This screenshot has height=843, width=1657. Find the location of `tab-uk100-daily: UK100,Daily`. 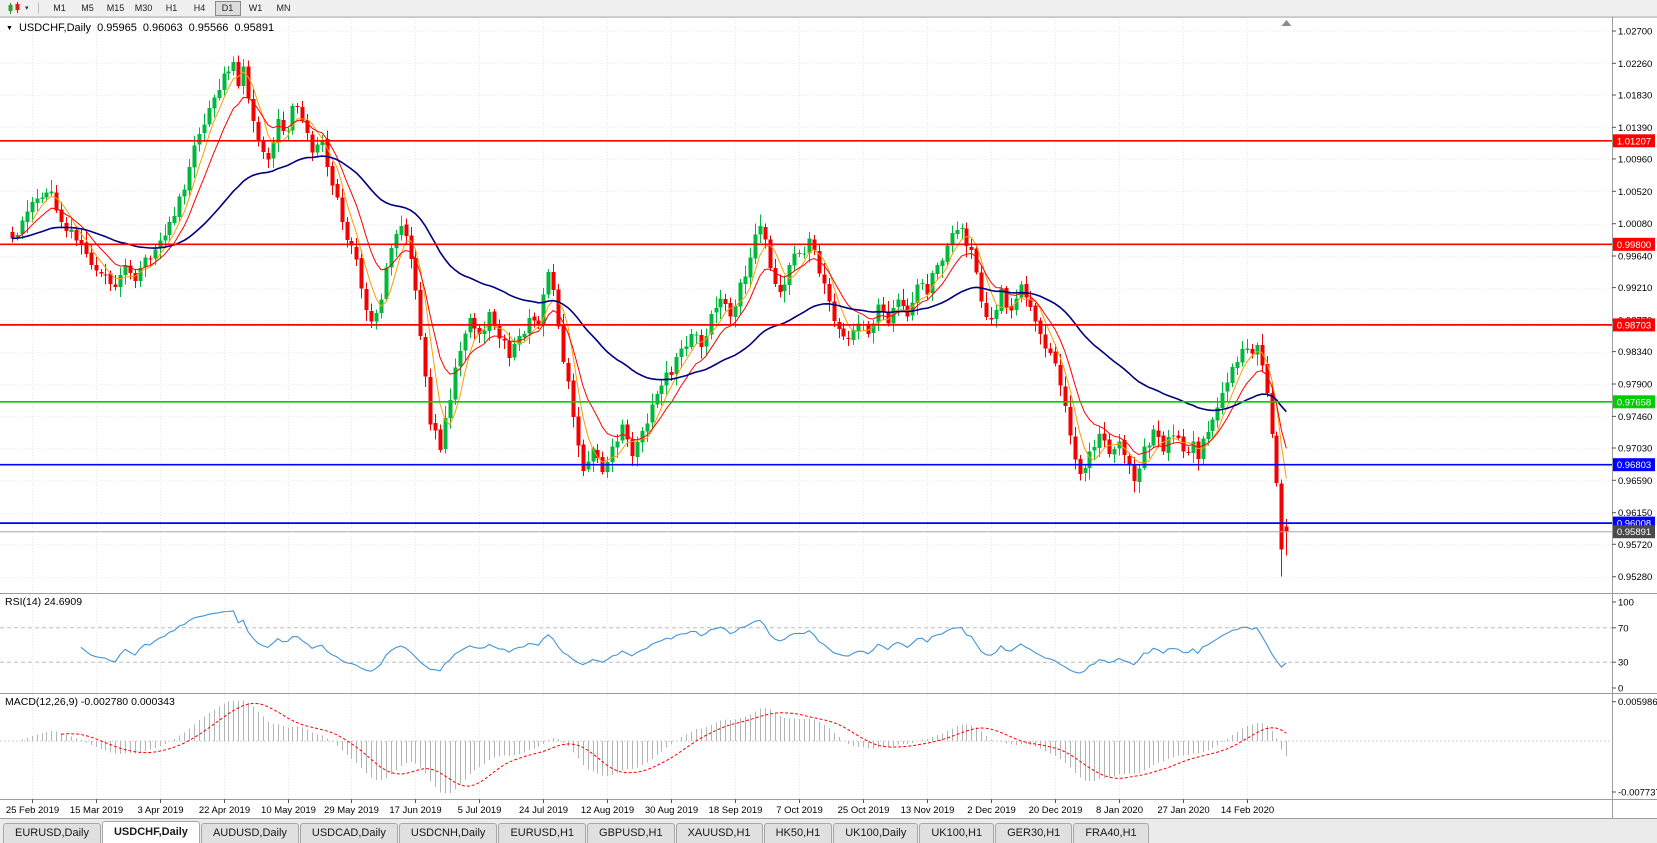

tab-uk100-daily: UK100,Daily is located at coordinates (876, 833).